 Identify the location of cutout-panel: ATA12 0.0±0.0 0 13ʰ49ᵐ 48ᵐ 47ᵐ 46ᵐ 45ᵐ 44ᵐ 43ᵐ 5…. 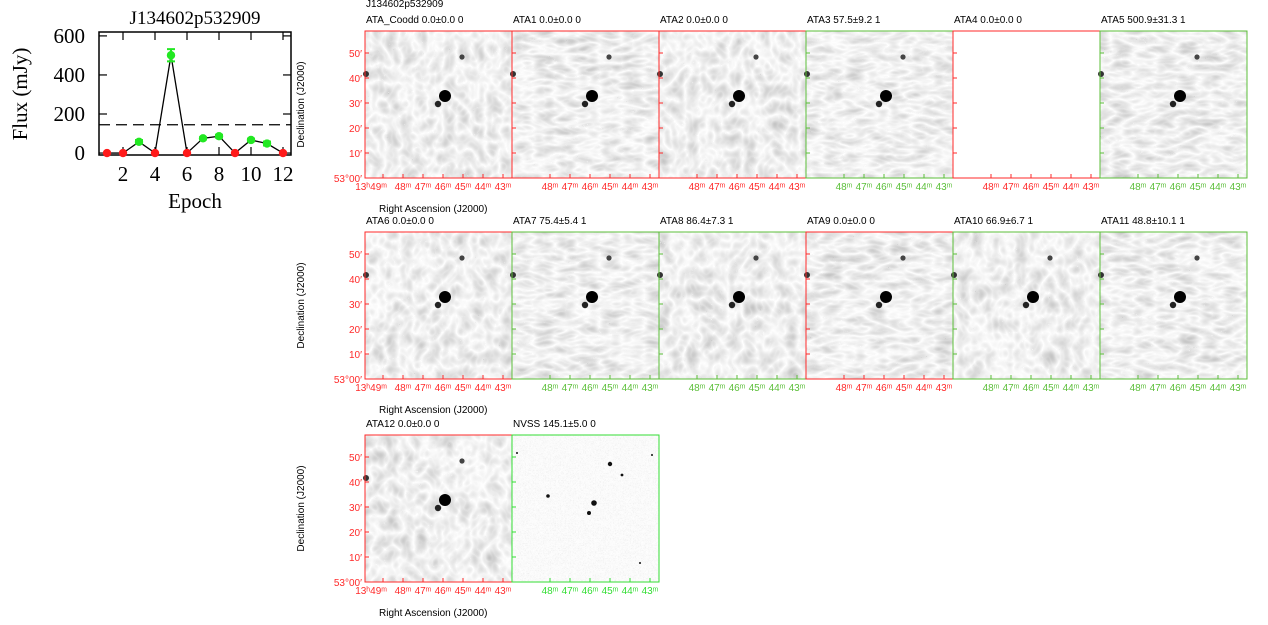
(404, 519).